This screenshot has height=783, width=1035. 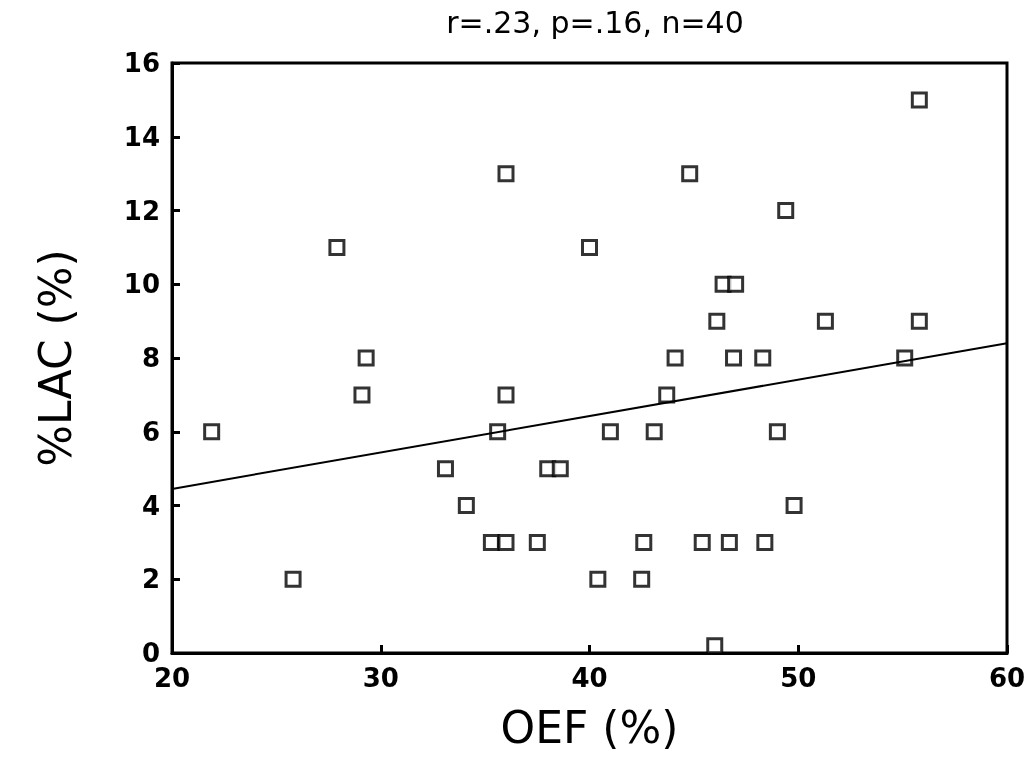 What do you see at coordinates (150, 431) in the screenshot?
I see `y-tick-label: 6` at bounding box center [150, 431].